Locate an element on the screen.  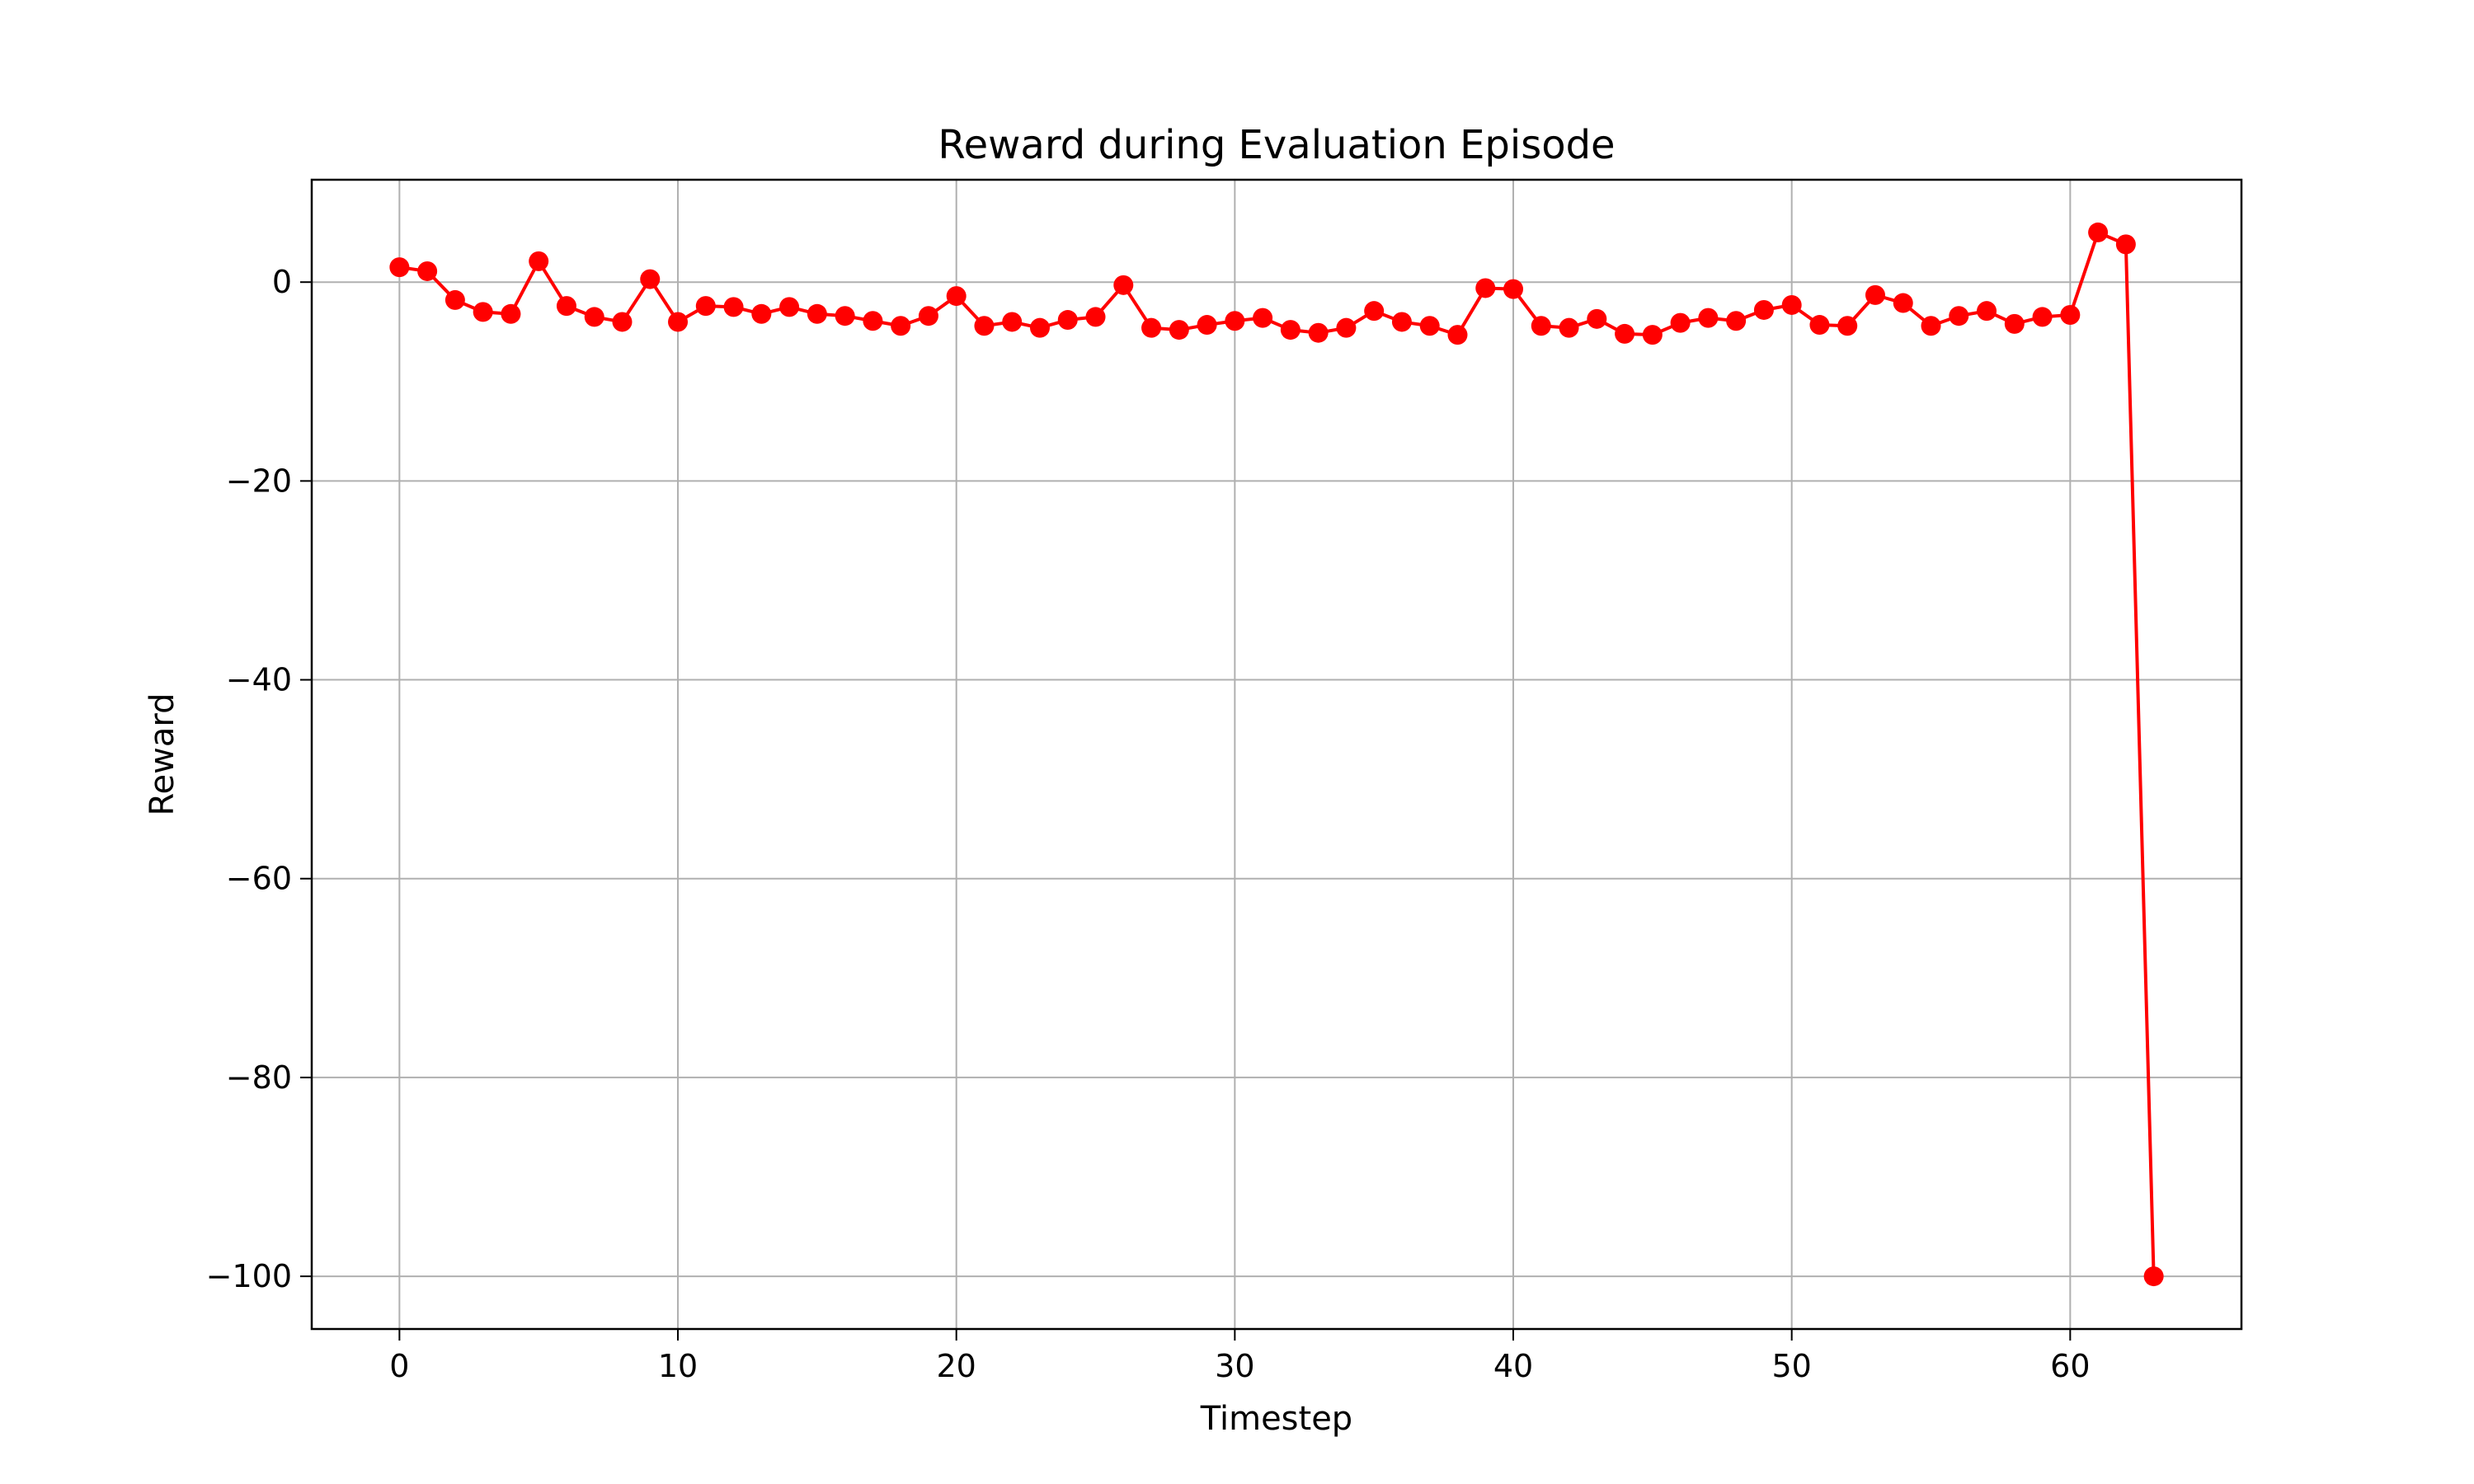
y-tick-label: −60 is located at coordinates (259, 879).